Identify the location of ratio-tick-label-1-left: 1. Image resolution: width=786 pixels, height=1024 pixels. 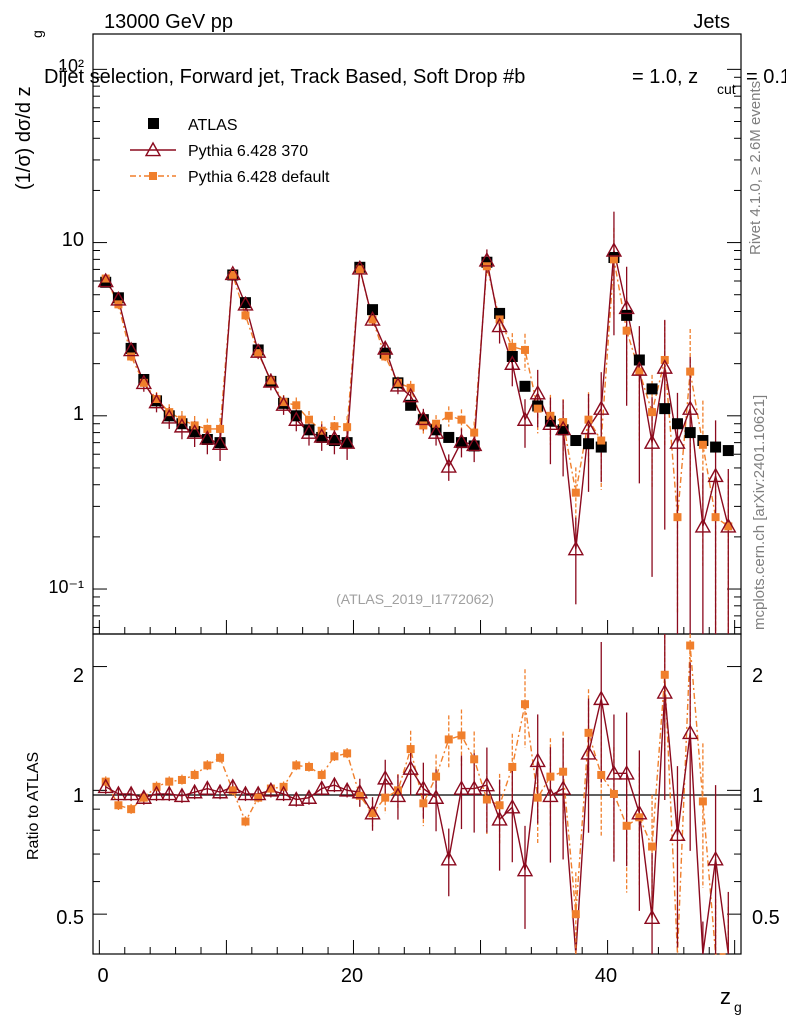
(78, 796).